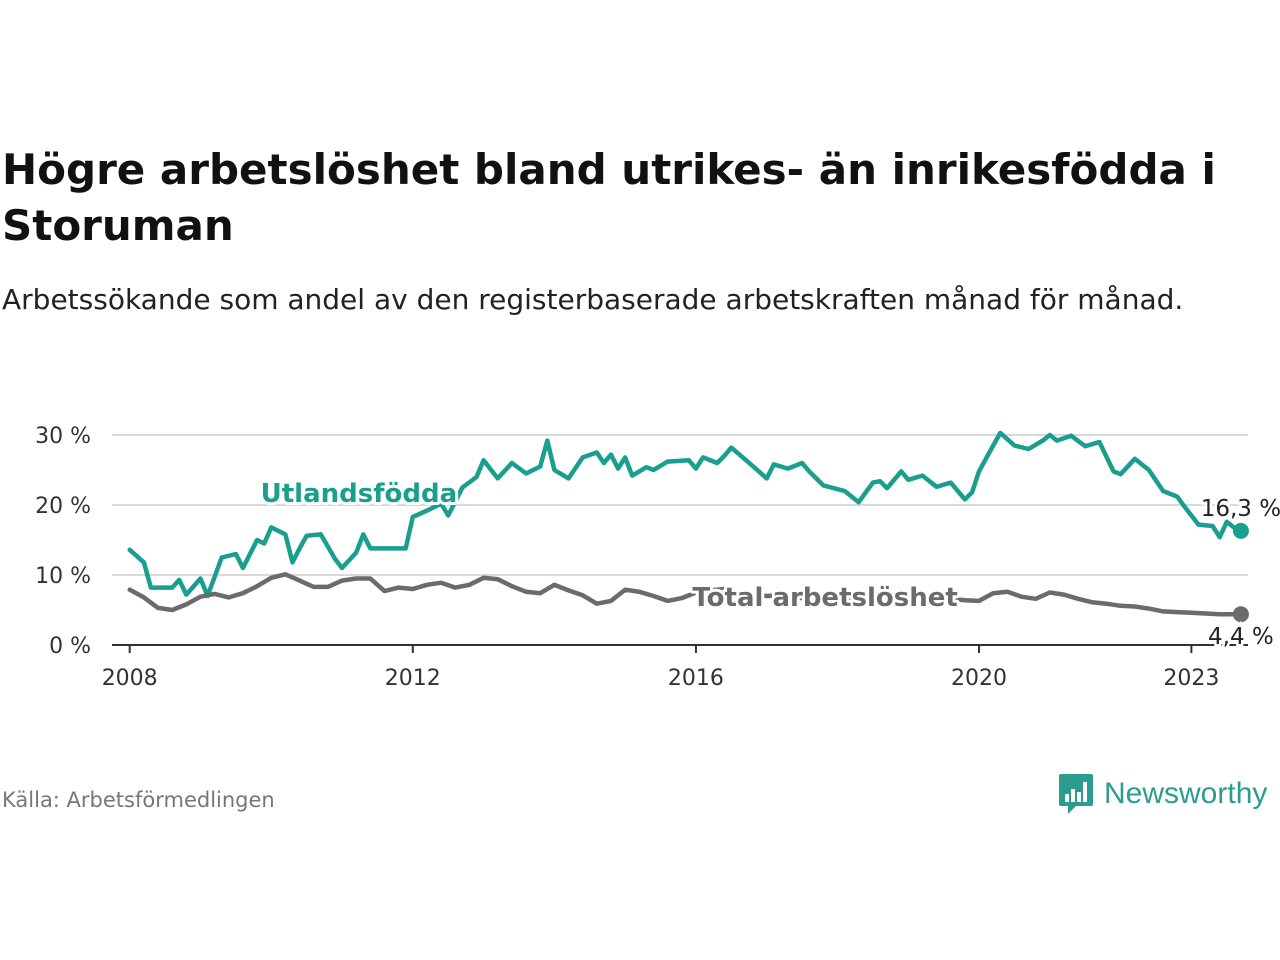  I want to click on y-tick-label: 10 %, so click(63, 576).